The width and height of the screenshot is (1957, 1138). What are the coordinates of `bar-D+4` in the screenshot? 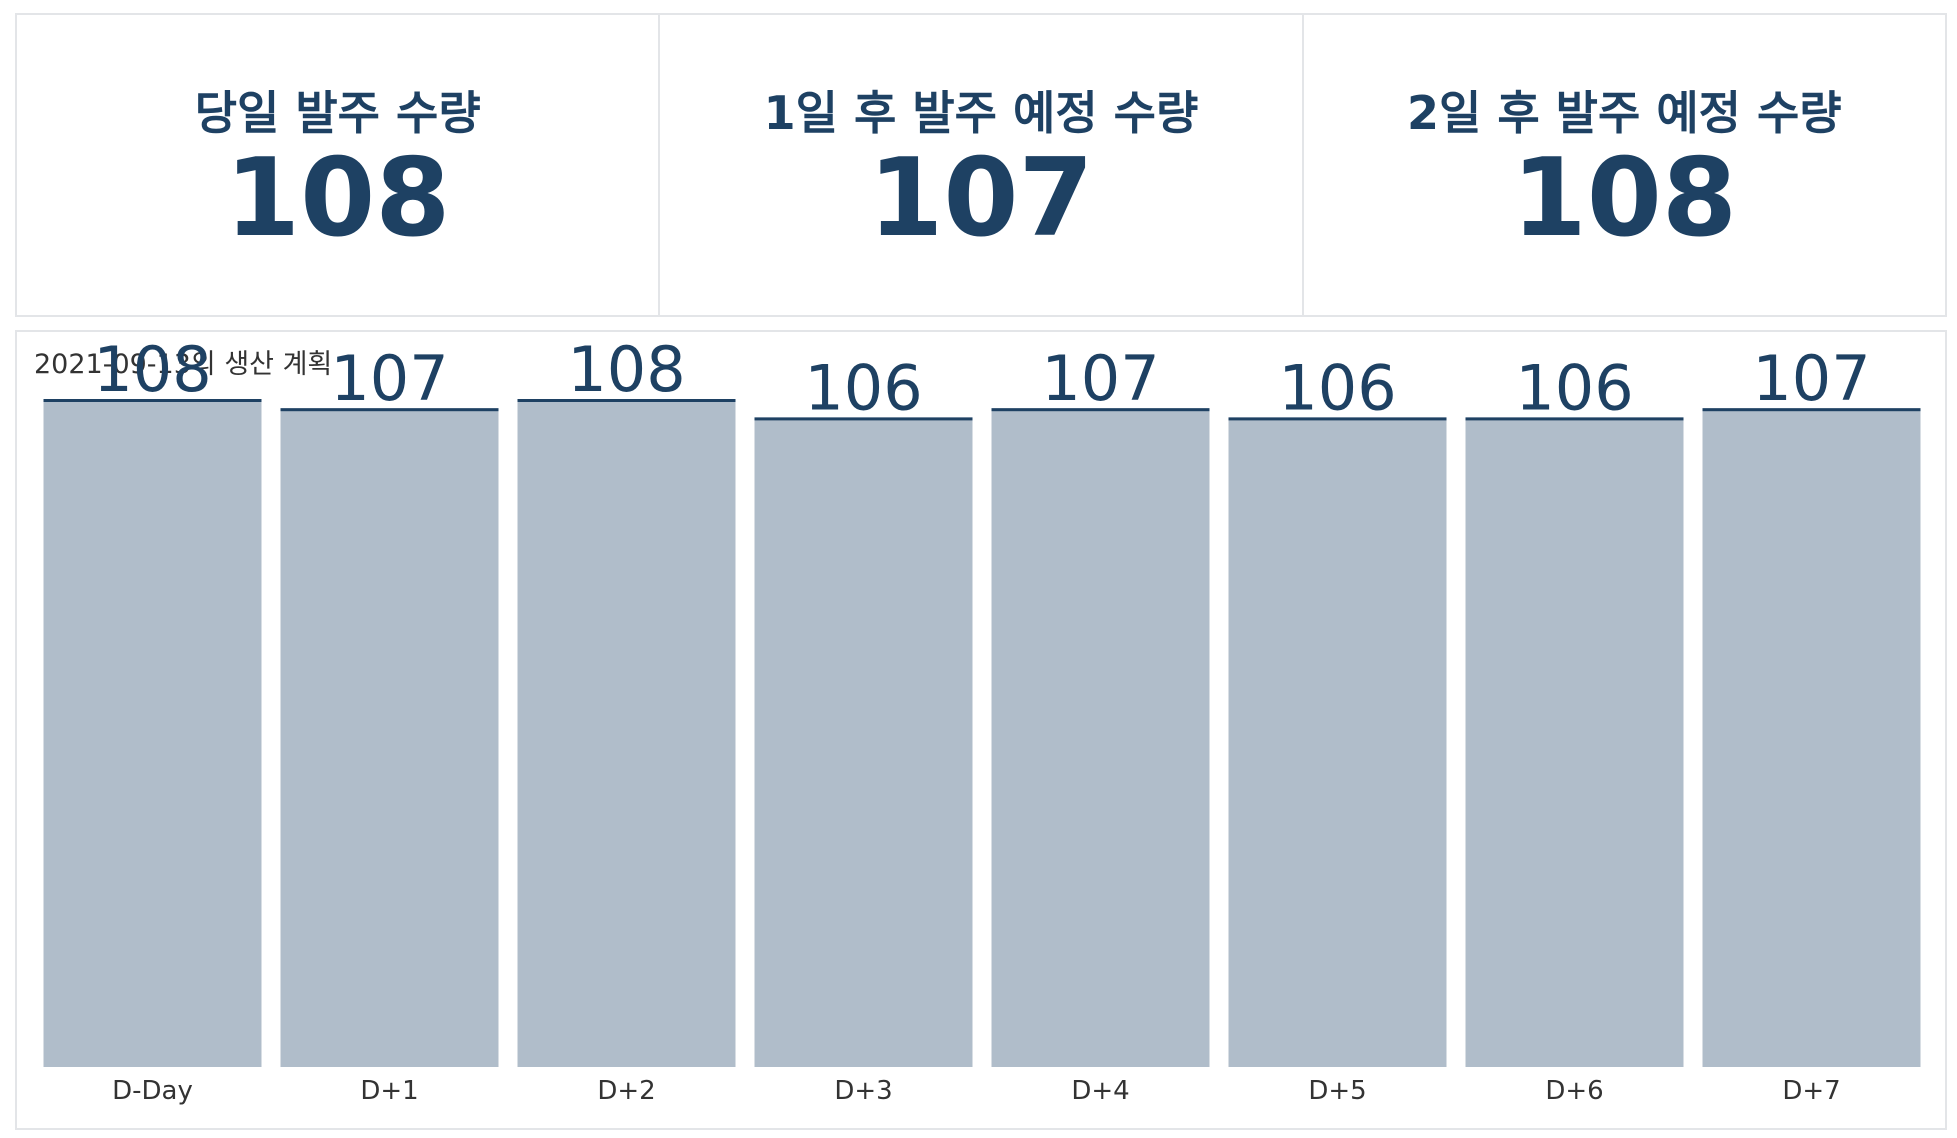 It's located at (1100, 737).